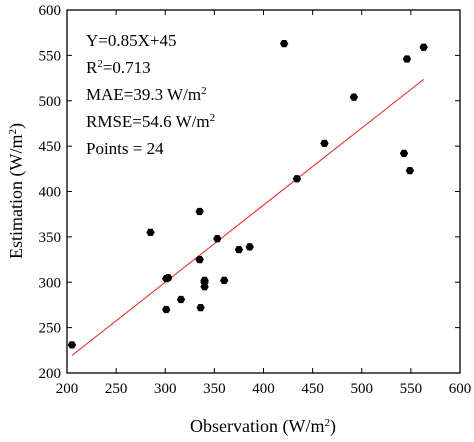 This screenshot has height=442, width=474. What do you see at coordinates (50, 11) in the screenshot?
I see `y-tick-label: 600` at bounding box center [50, 11].